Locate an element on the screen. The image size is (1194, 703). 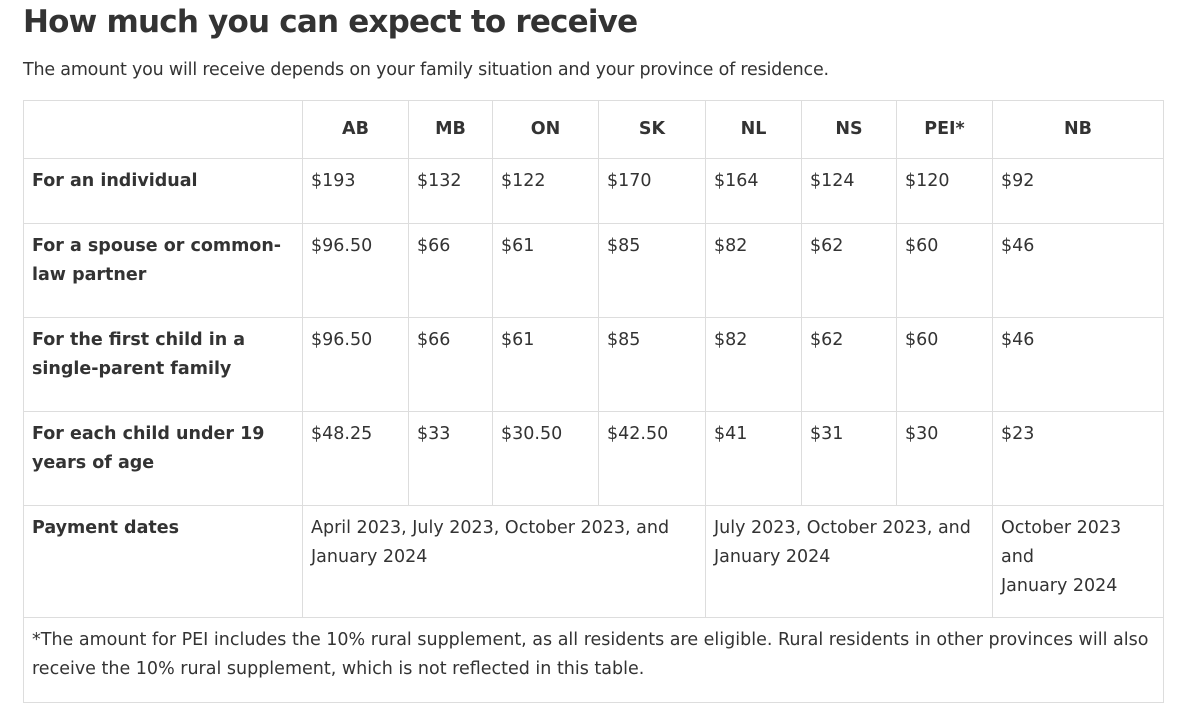
column-header: SK is located at coordinates (652, 129).